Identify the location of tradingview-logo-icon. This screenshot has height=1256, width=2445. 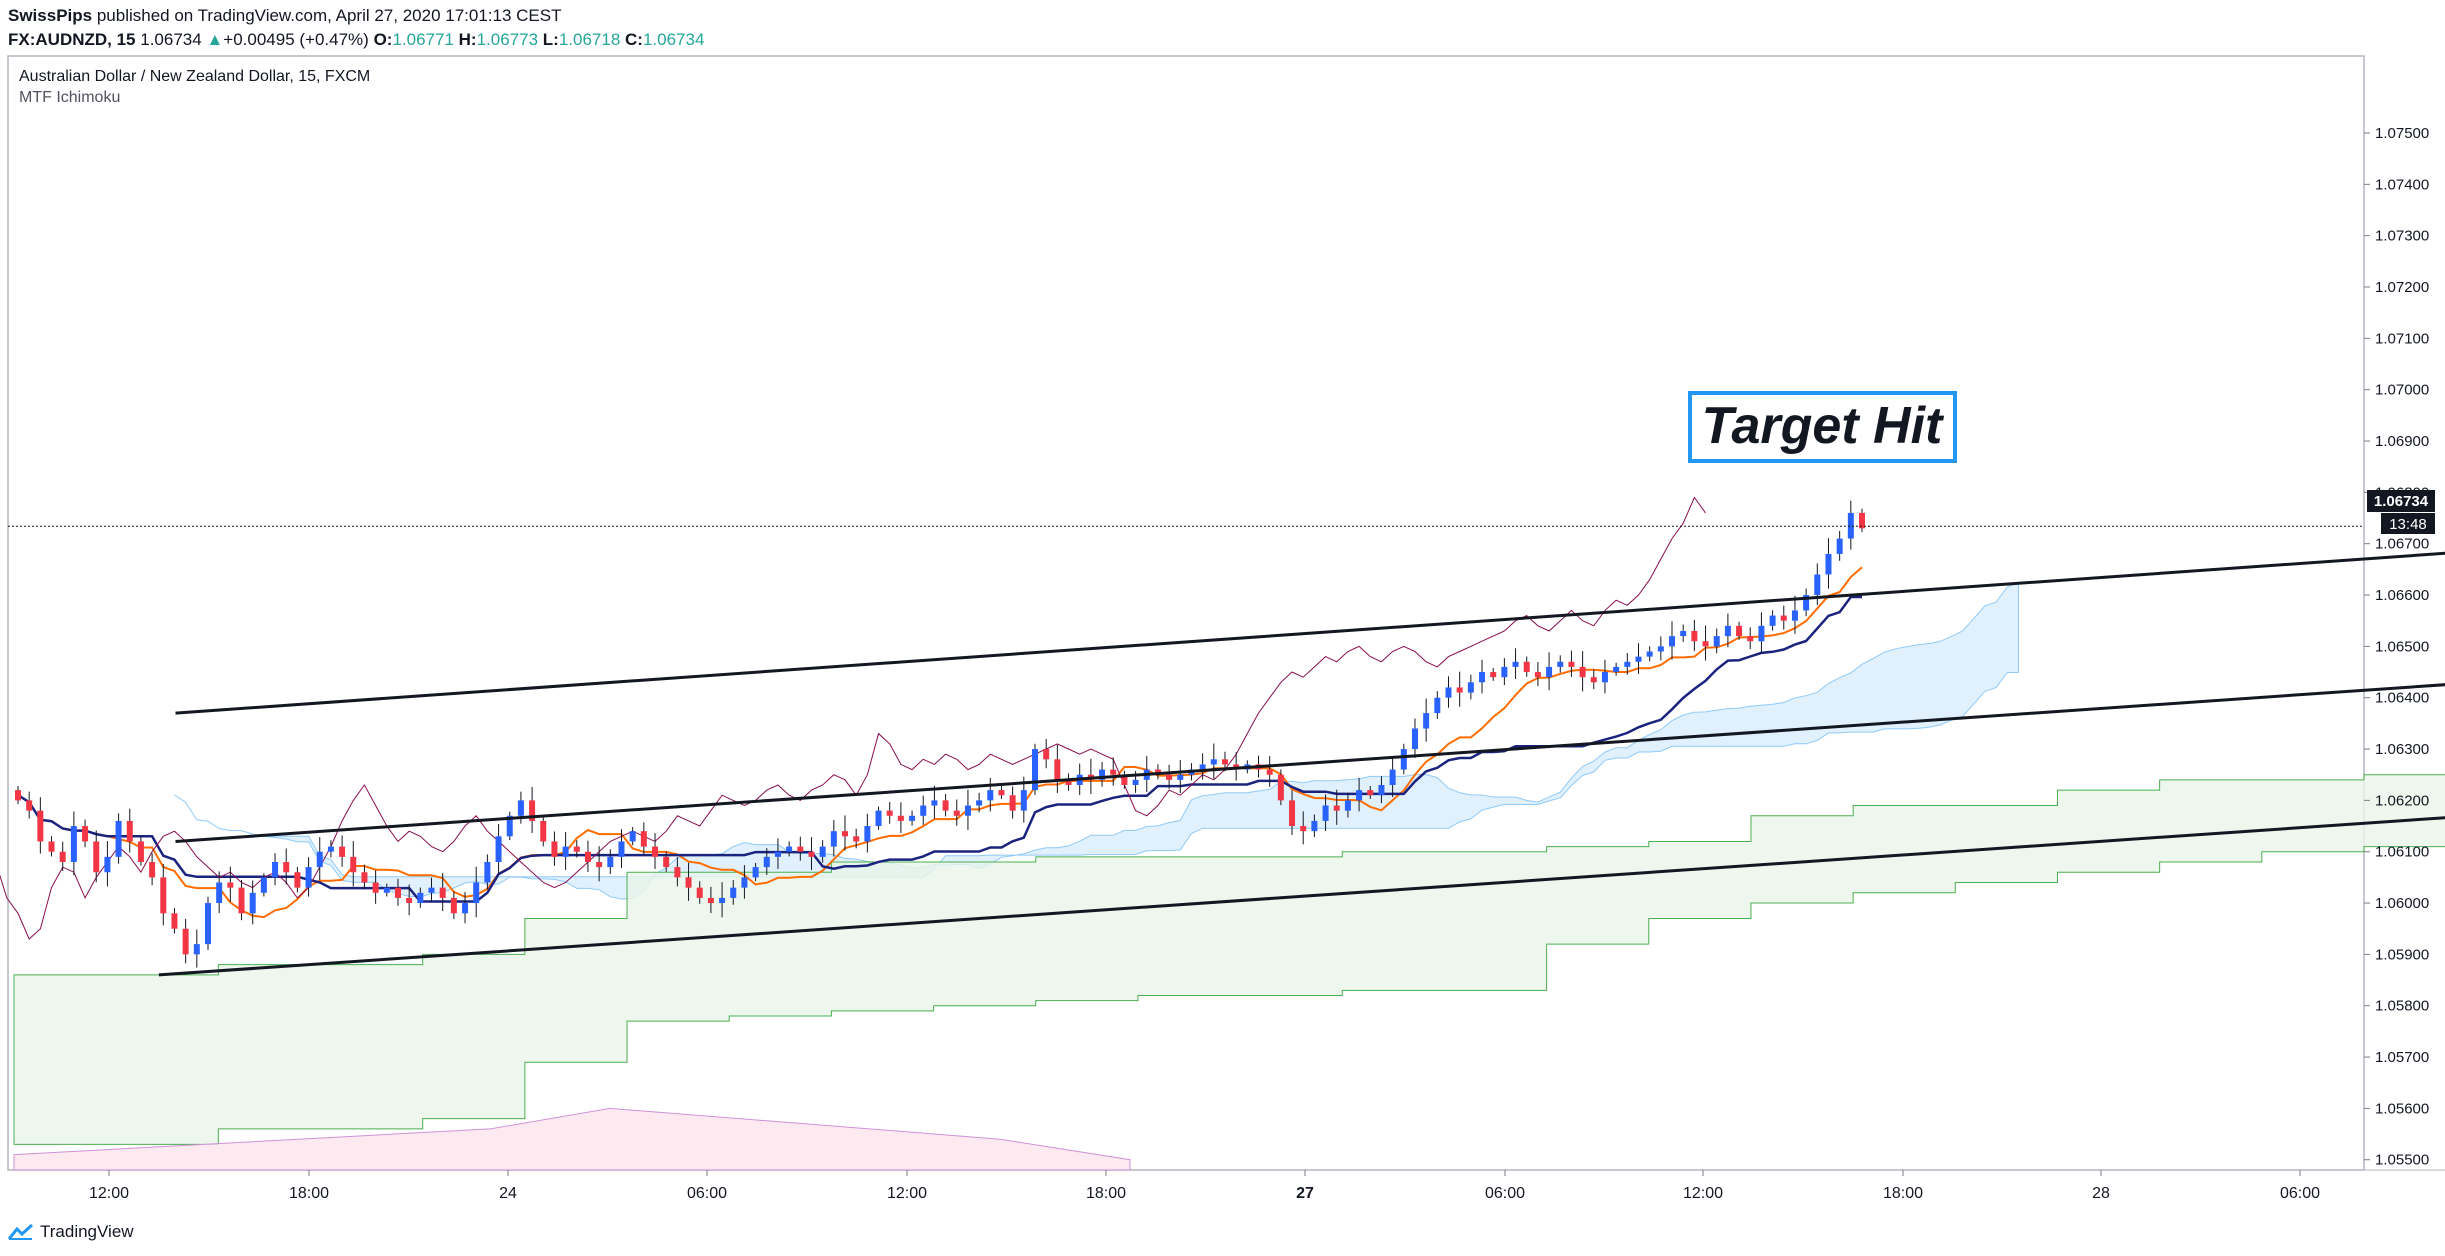
(21, 1232).